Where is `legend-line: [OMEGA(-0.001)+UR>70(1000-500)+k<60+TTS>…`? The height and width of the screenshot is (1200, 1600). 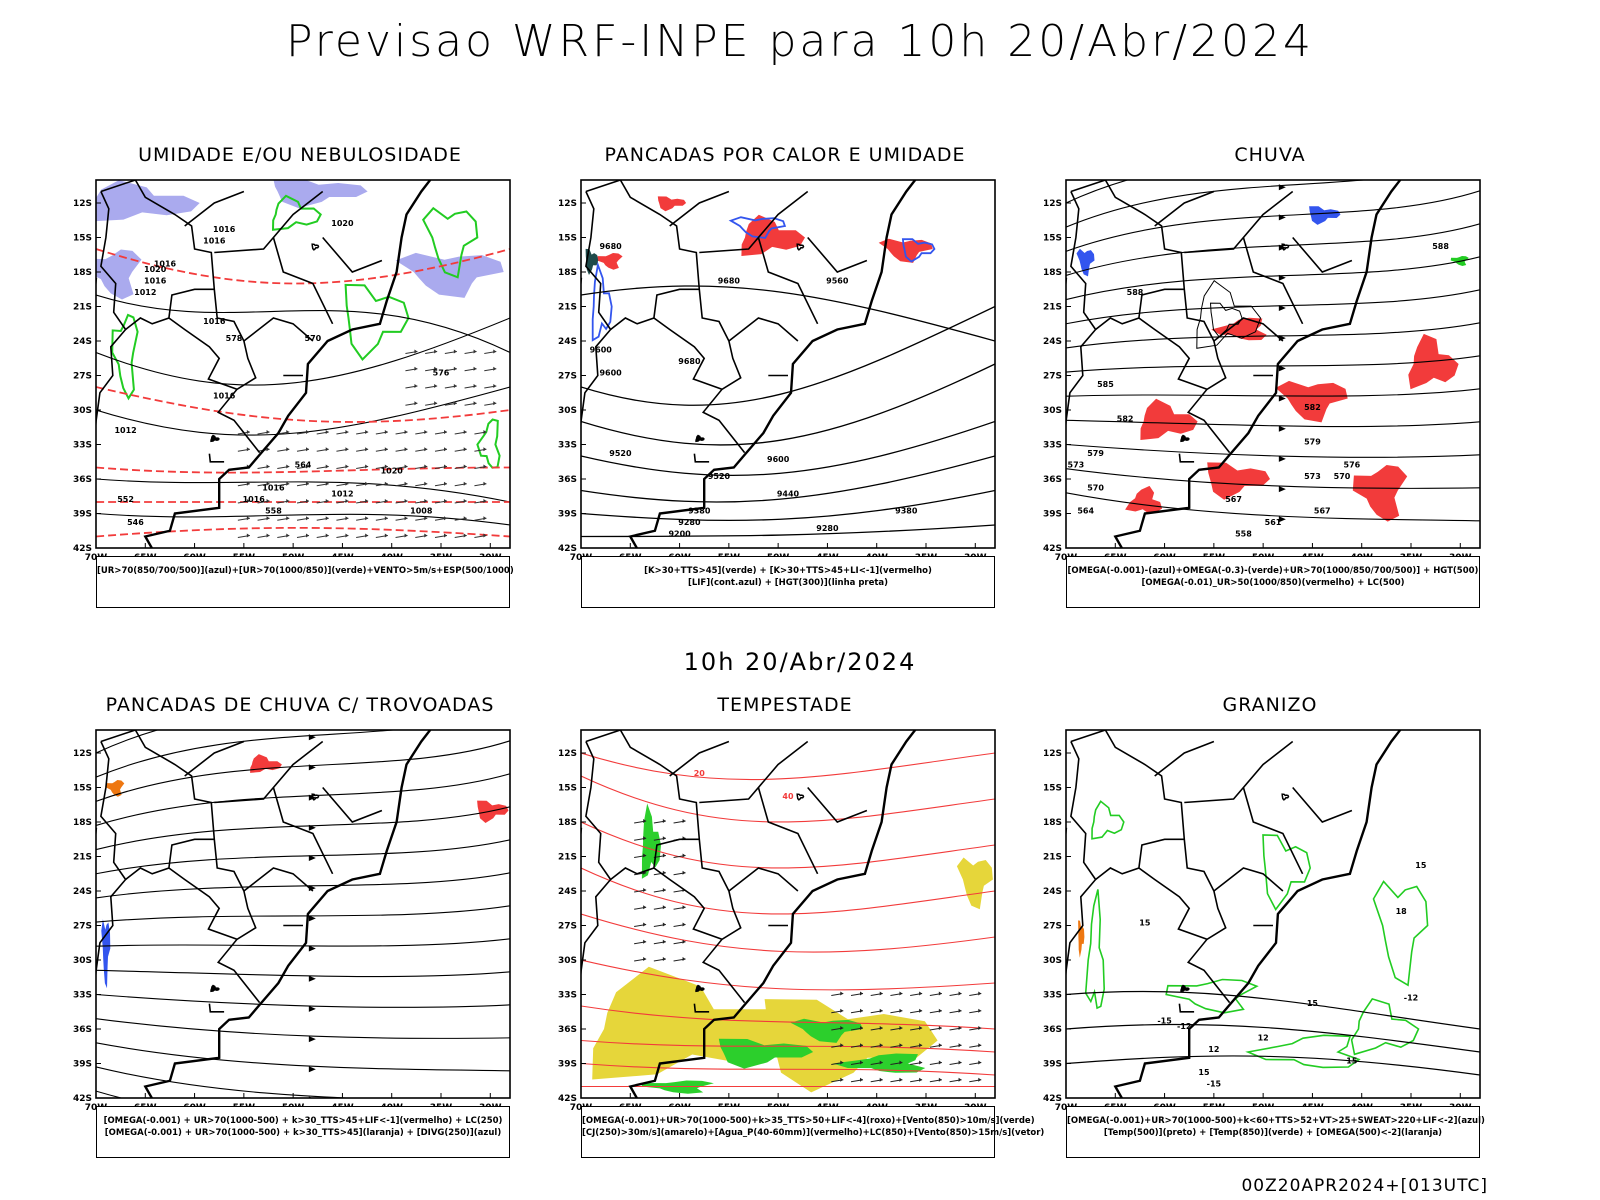 legend-line: [OMEGA(-0.001)+UR>70(1000-500)+k<60+TTS>… is located at coordinates (1276, 1121).